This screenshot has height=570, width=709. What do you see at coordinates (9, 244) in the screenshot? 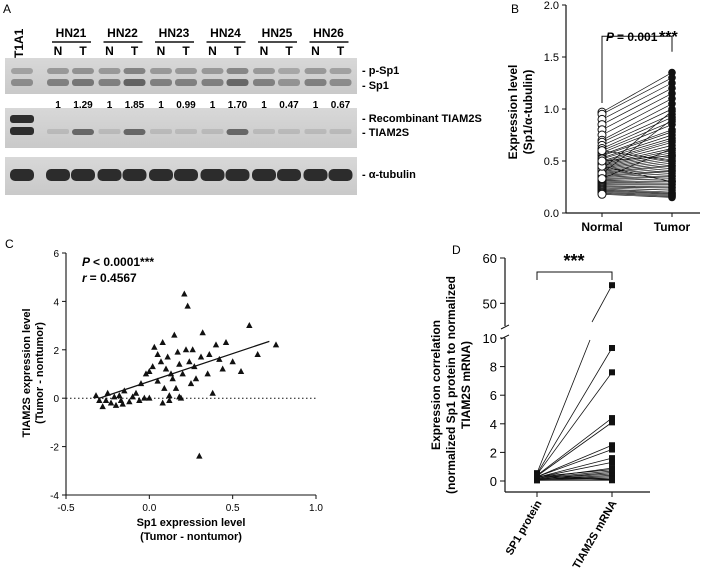
I see `panel-c-letter: C` at bounding box center [9, 244].